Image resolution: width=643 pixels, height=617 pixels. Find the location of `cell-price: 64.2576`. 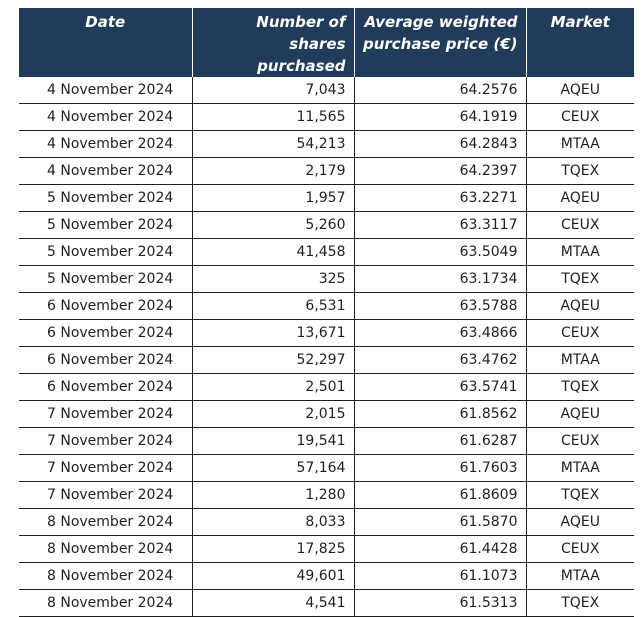

cell-price: 64.2576 is located at coordinates (440, 90).